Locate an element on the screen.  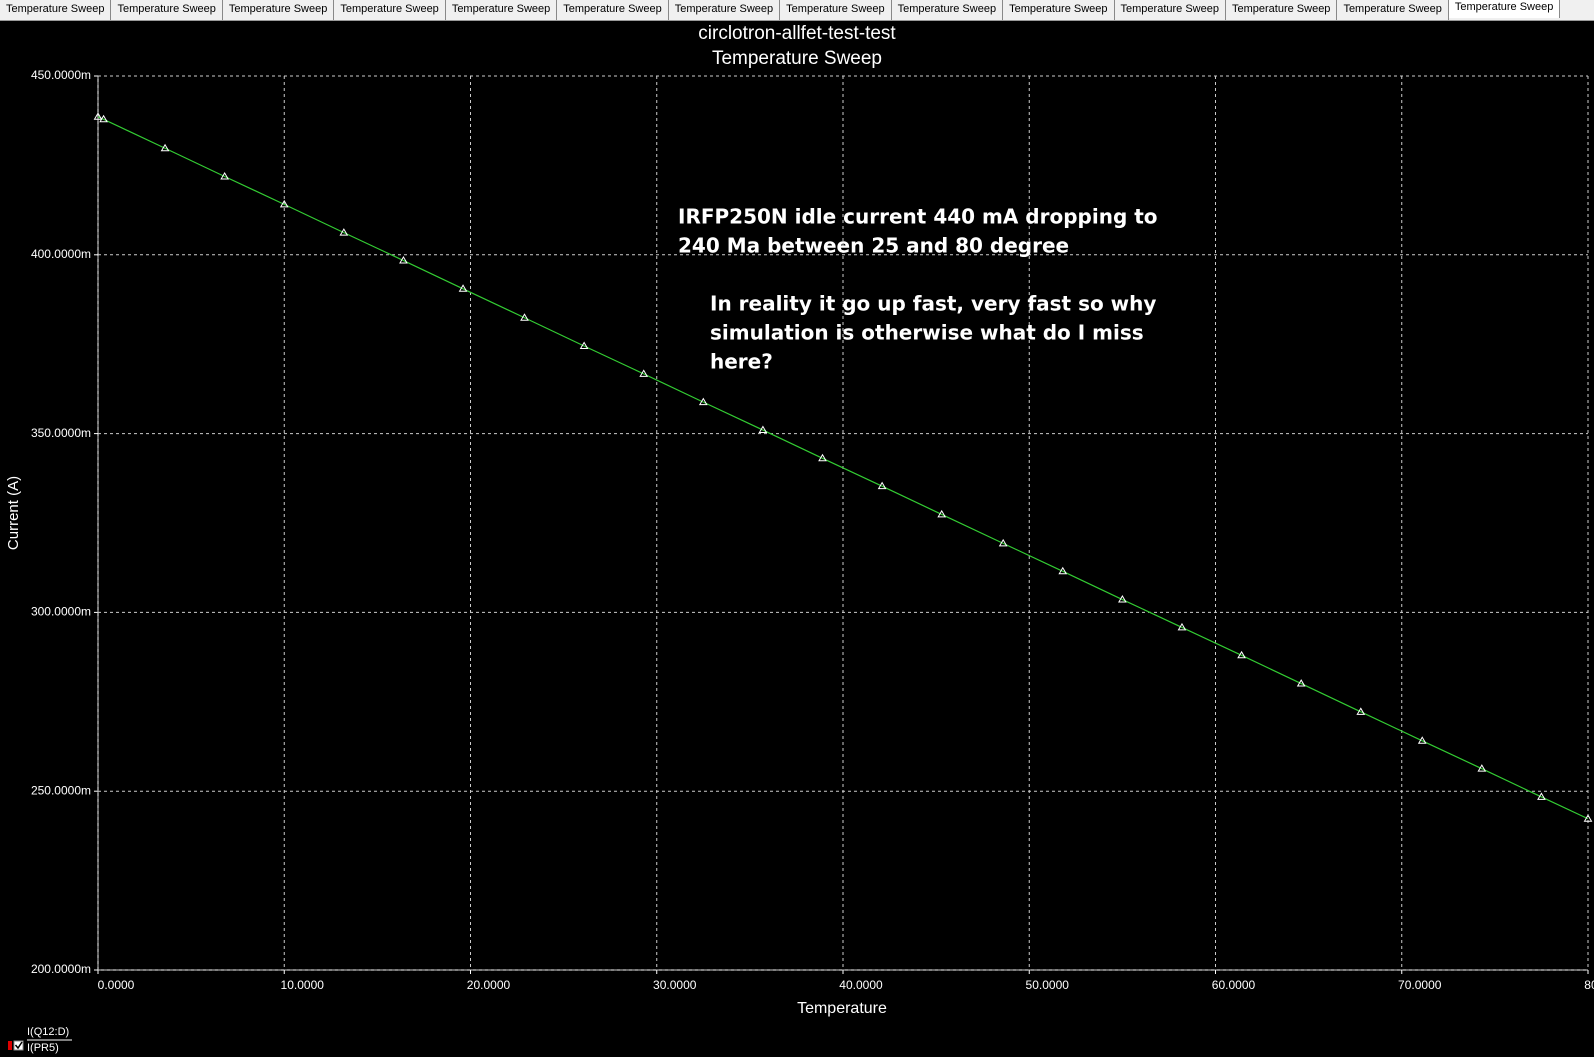
legend-entry: I(Q12:D) is located at coordinates (48, 1032).